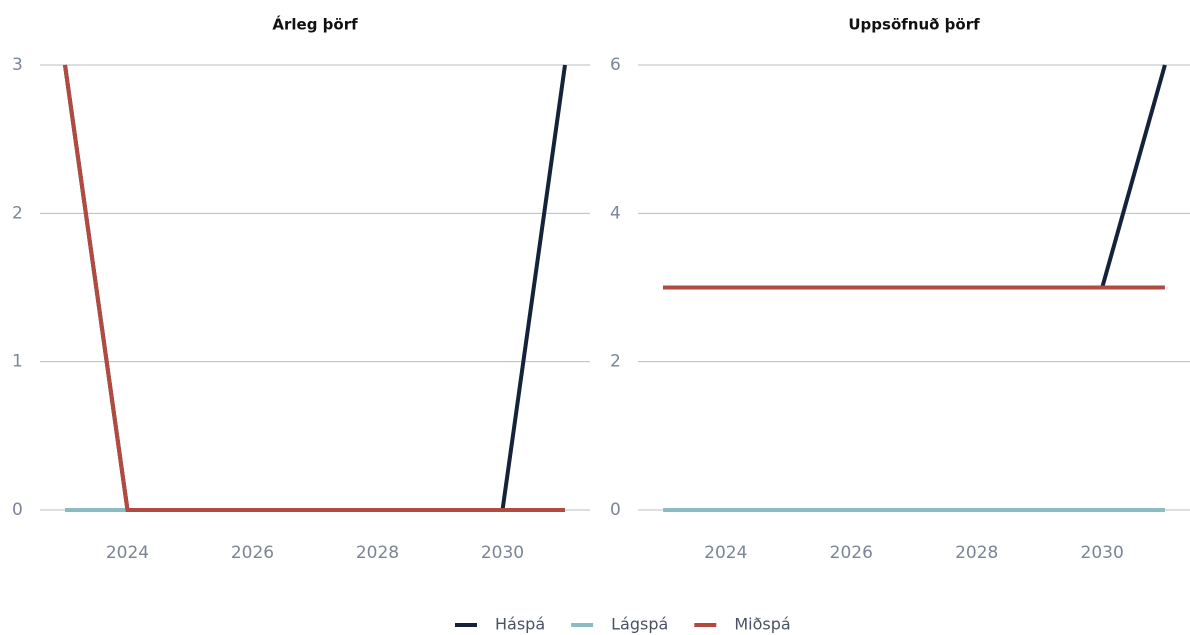 Image resolution: width=1190 pixels, height=635 pixels. Describe the element at coordinates (17, 362) in the screenshot. I see `y-tick-label: 1` at that location.